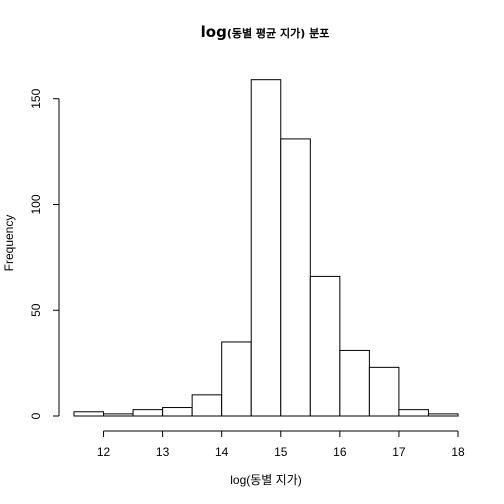  I want to click on chart-title: log(동별 평균 지가) 분포, so click(265, 32).